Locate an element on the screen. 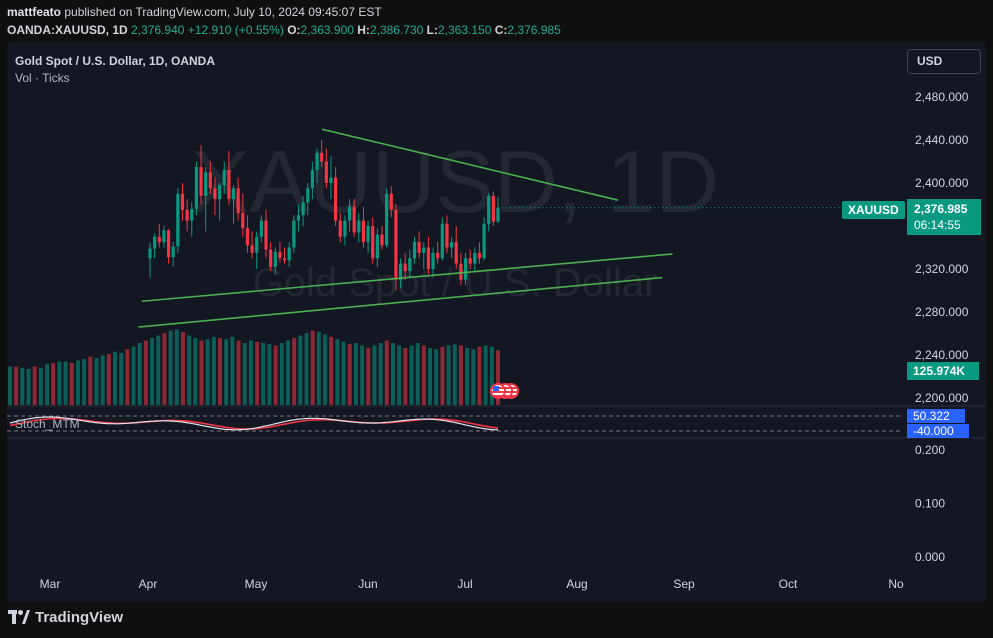 This screenshot has height=638, width=993. legend-volume: Vol · Ticks is located at coordinates (42, 78).